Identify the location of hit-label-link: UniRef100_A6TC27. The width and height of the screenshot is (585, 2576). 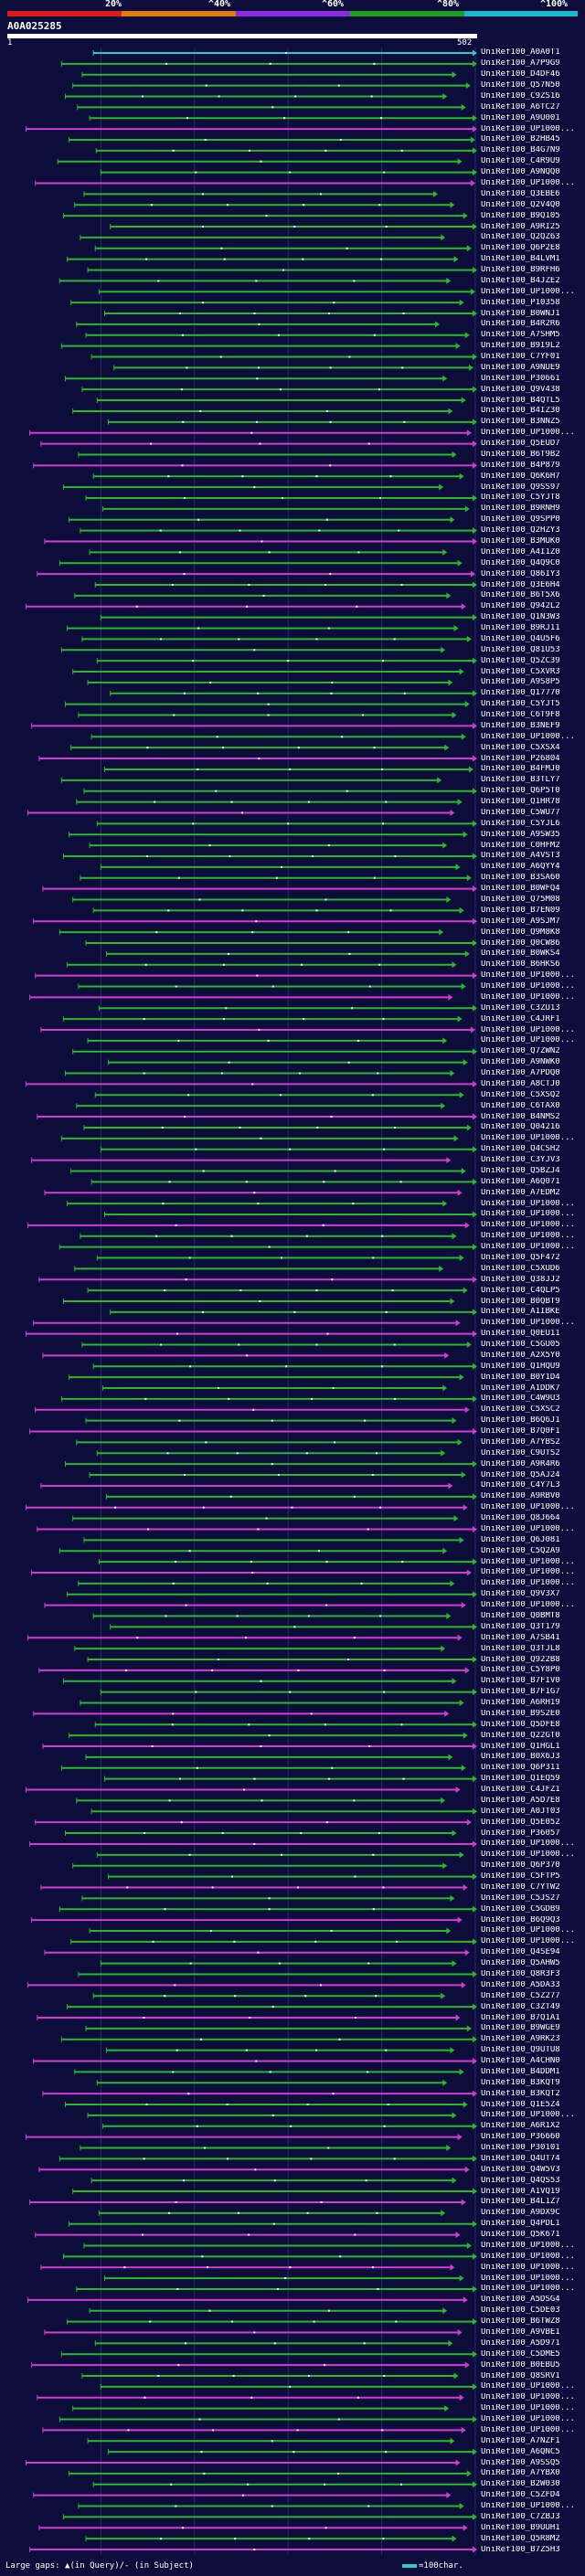
(520, 106).